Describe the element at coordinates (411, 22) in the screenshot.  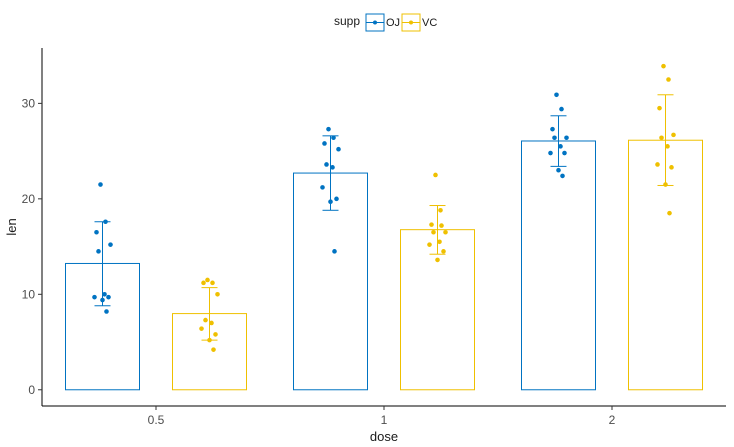
I see `legend-key-vc` at that location.